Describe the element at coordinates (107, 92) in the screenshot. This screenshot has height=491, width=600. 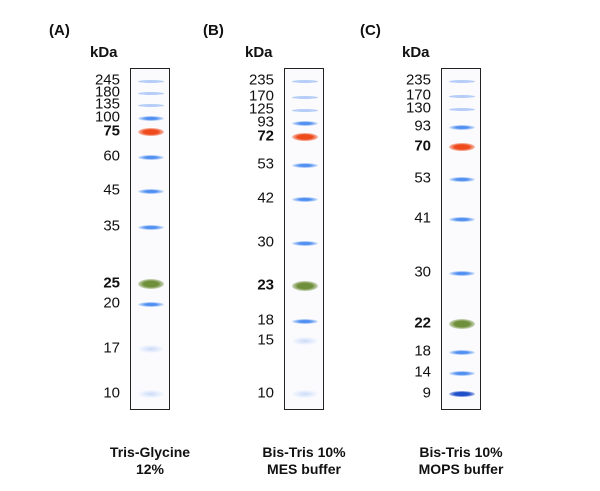
I see `mw-label: 180` at that location.